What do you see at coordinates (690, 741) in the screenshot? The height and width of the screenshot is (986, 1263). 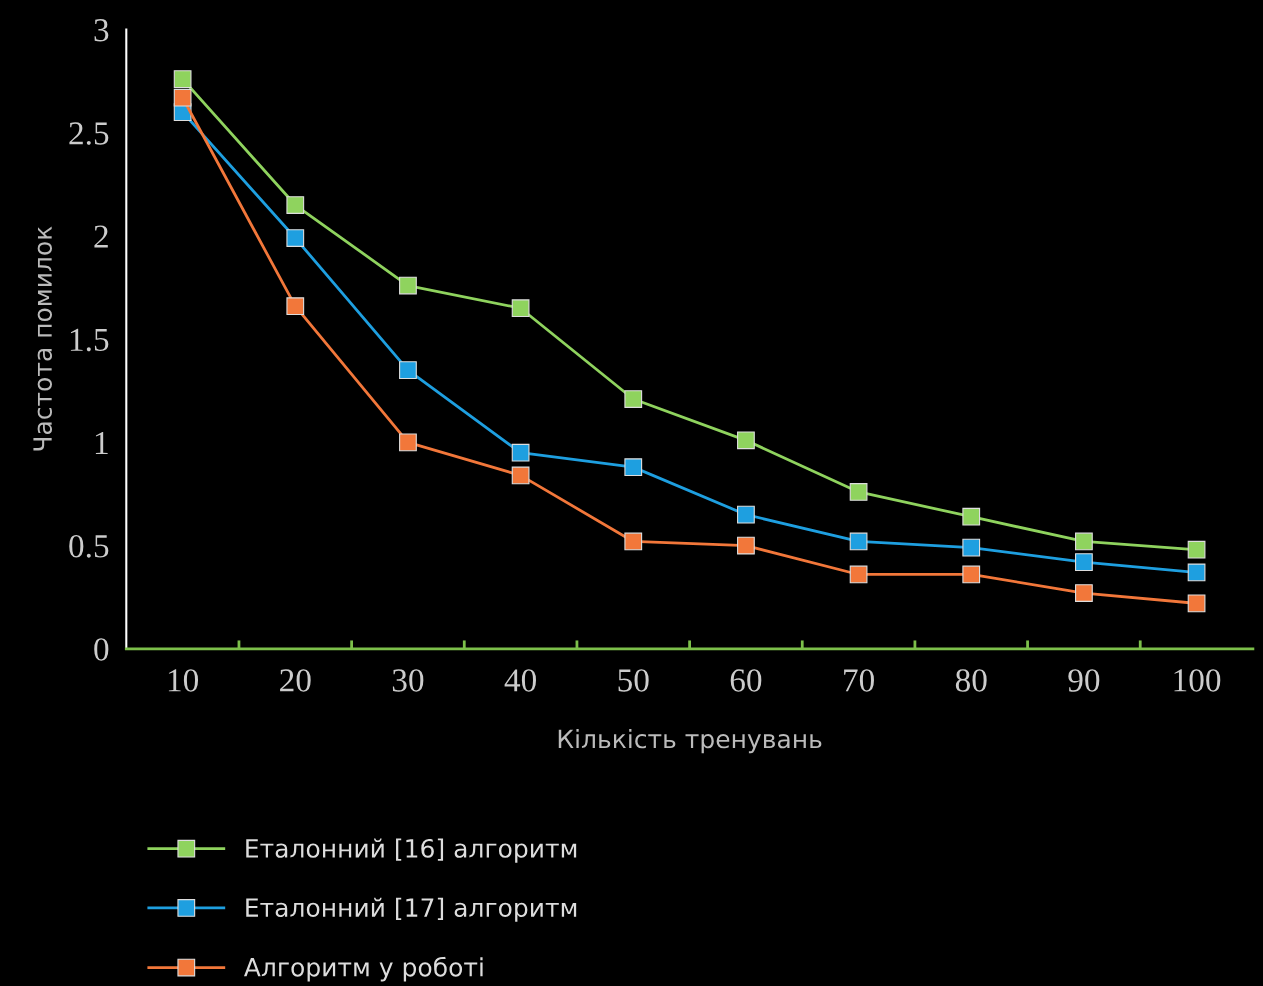 I see `x-axis-title: Кількість тренувань` at bounding box center [690, 741].